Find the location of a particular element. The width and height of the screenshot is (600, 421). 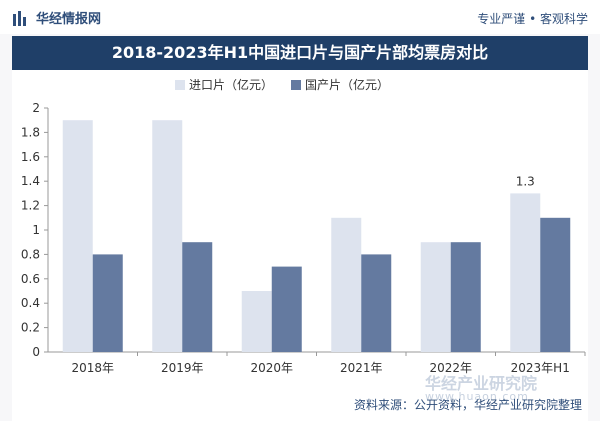

y-tick-label: 0 is located at coordinates (36, 352).